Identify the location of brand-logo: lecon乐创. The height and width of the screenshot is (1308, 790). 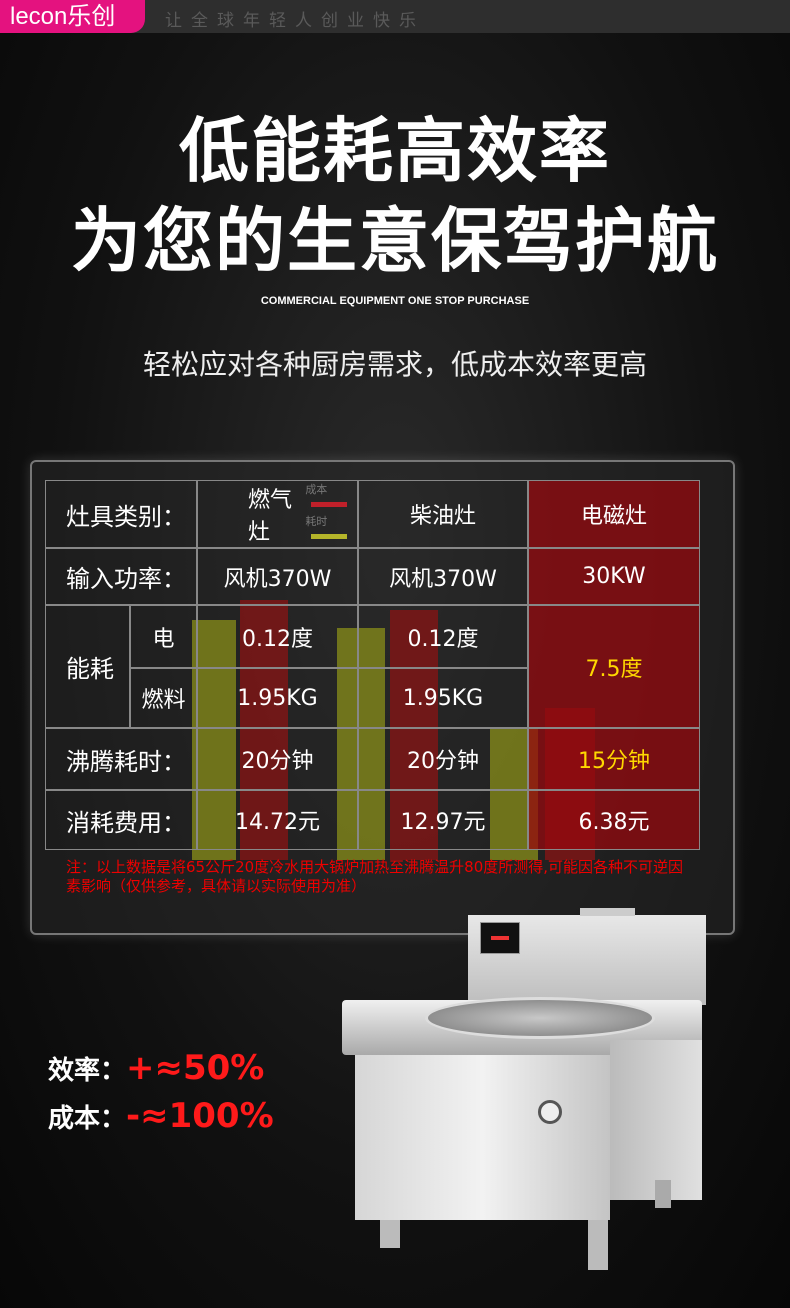
(72, 16).